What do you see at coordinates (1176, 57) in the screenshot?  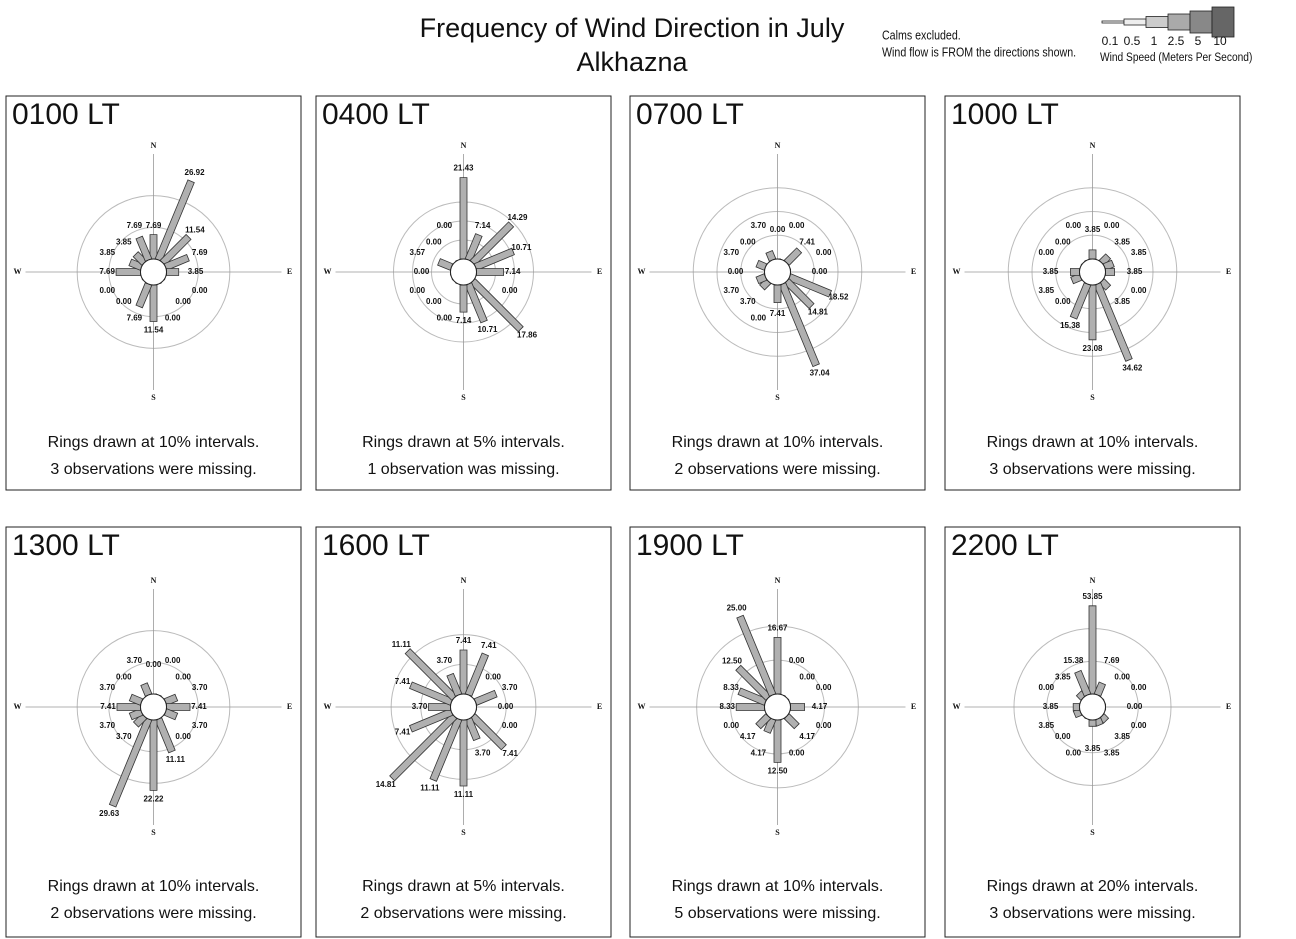 I see `legend-title: Wind Speed (Meters Per Second)` at bounding box center [1176, 57].